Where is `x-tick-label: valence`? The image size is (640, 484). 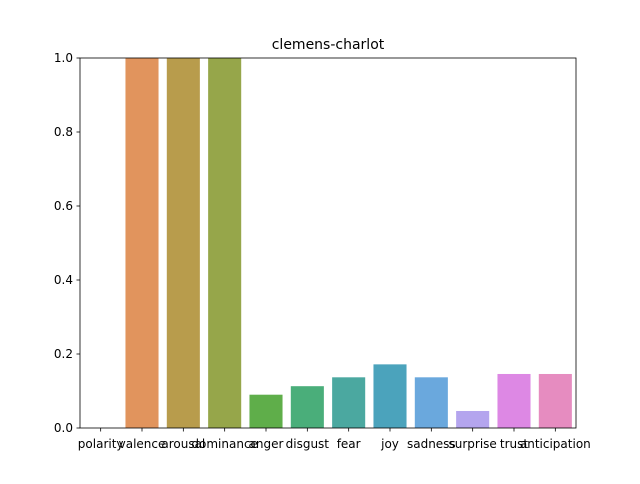
x-tick-label: valence is located at coordinates (142, 444).